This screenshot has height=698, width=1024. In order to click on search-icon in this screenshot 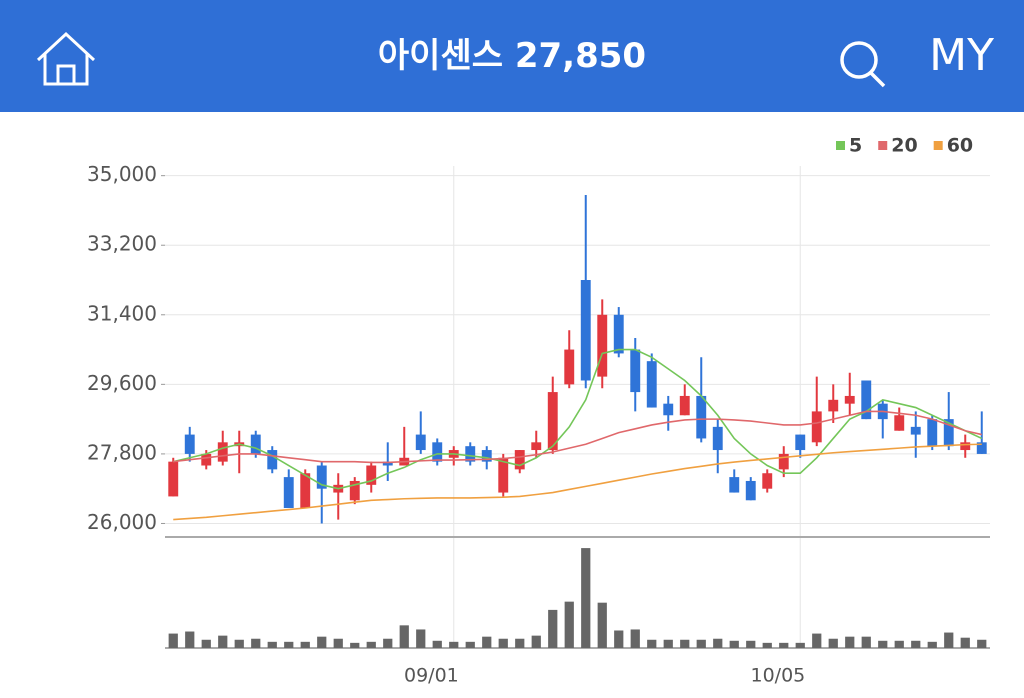, I will do `click(863, 64)`.